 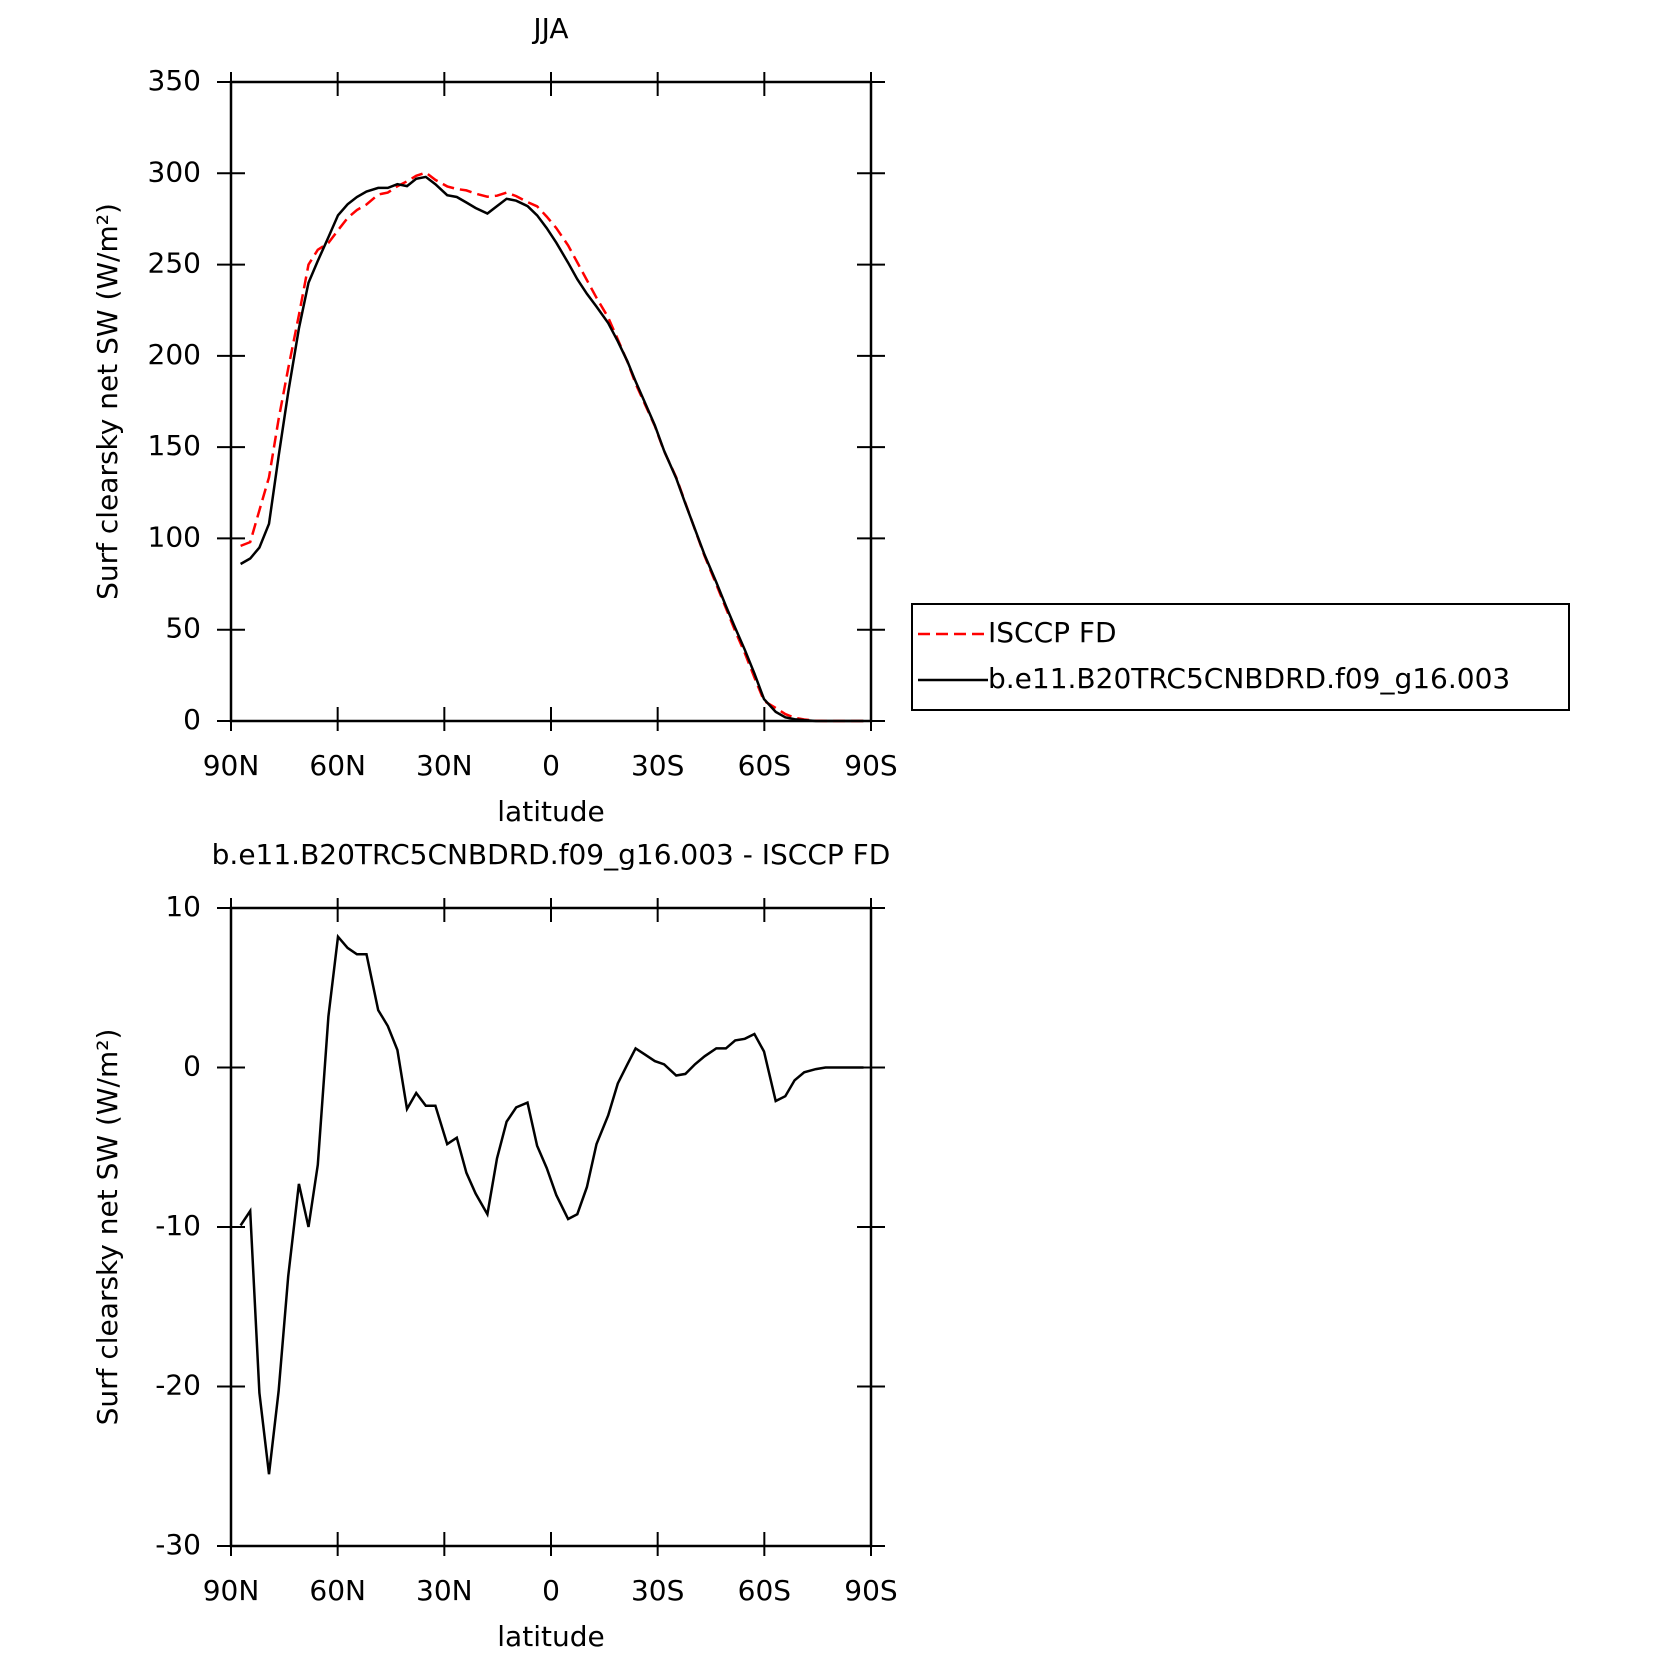 I want to click on y-tick-label: -20, so click(x=178, y=1385).